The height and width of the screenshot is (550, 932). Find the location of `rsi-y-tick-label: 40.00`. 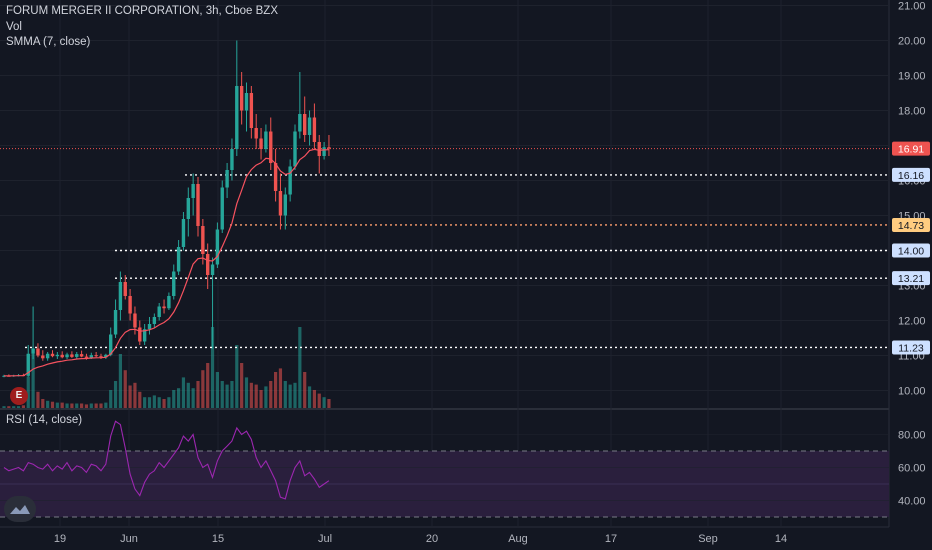

rsi-y-tick-label: 40.00 is located at coordinates (912, 502).